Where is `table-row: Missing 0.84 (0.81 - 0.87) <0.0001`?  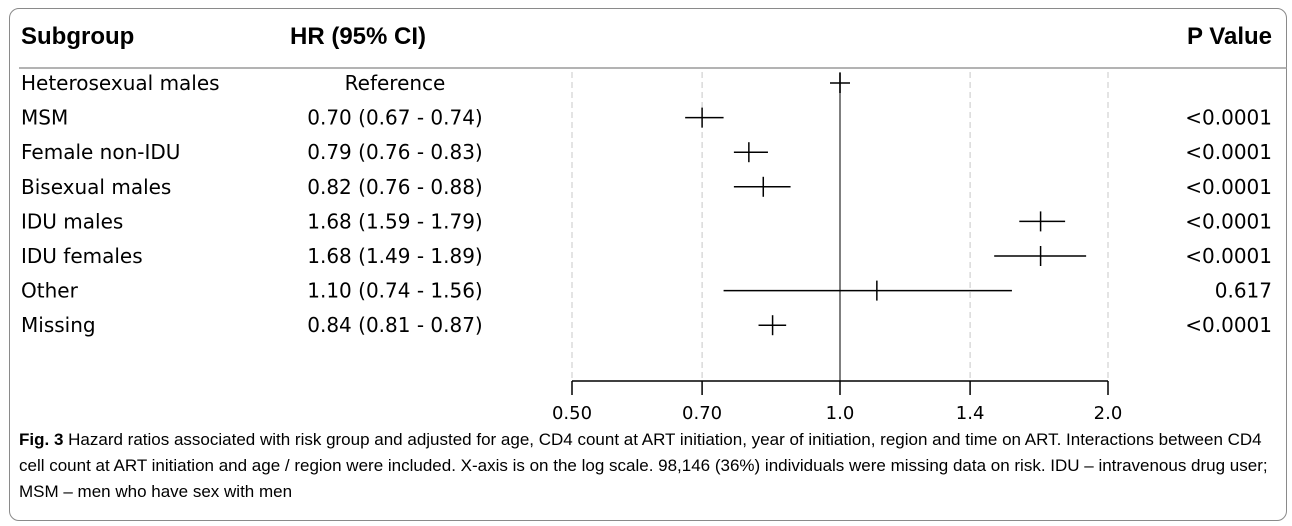 table-row: Missing 0.84 (0.81 - 0.87) <0.0001 is located at coordinates (646, 325).